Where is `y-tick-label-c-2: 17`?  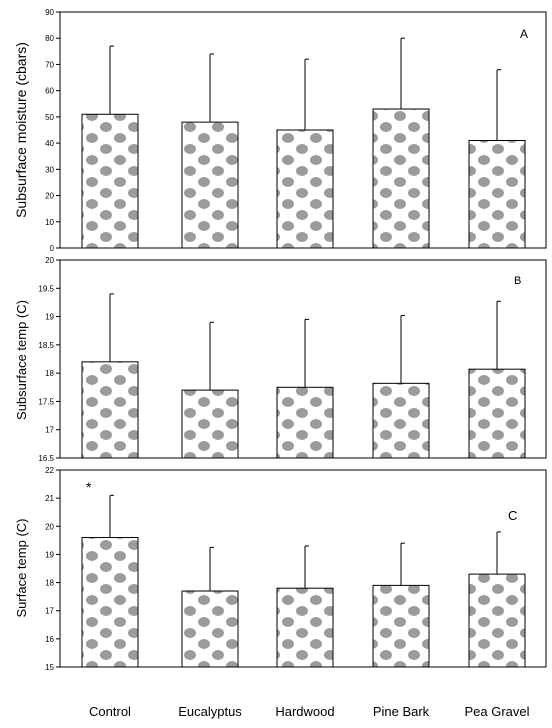
y-tick-label-c-2: 17 is located at coordinates (49, 611).